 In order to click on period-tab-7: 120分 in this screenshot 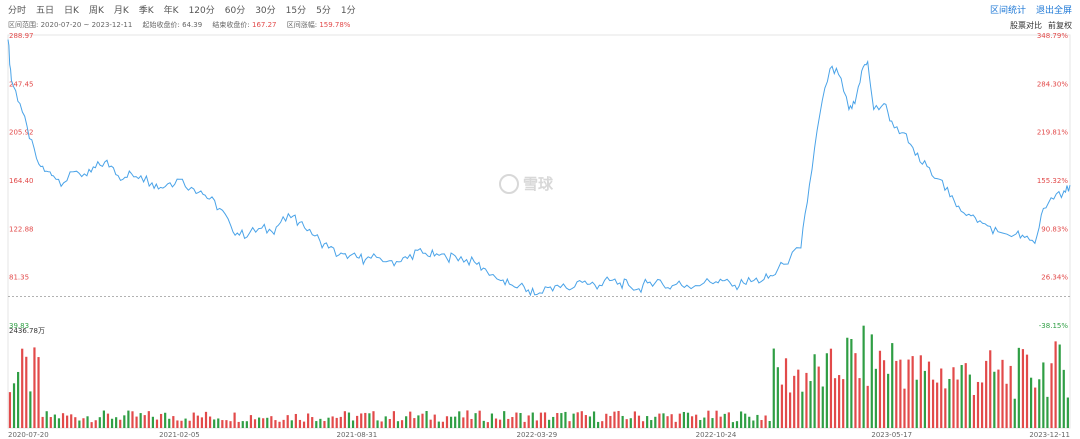, I will do `click(201, 11)`.